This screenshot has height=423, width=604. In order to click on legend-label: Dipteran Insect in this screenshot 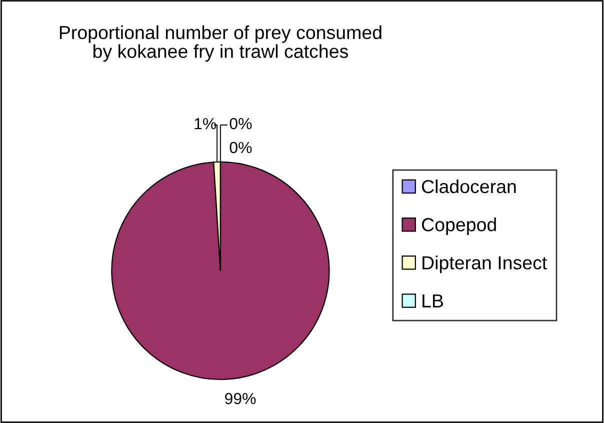, I will do `click(485, 265)`.